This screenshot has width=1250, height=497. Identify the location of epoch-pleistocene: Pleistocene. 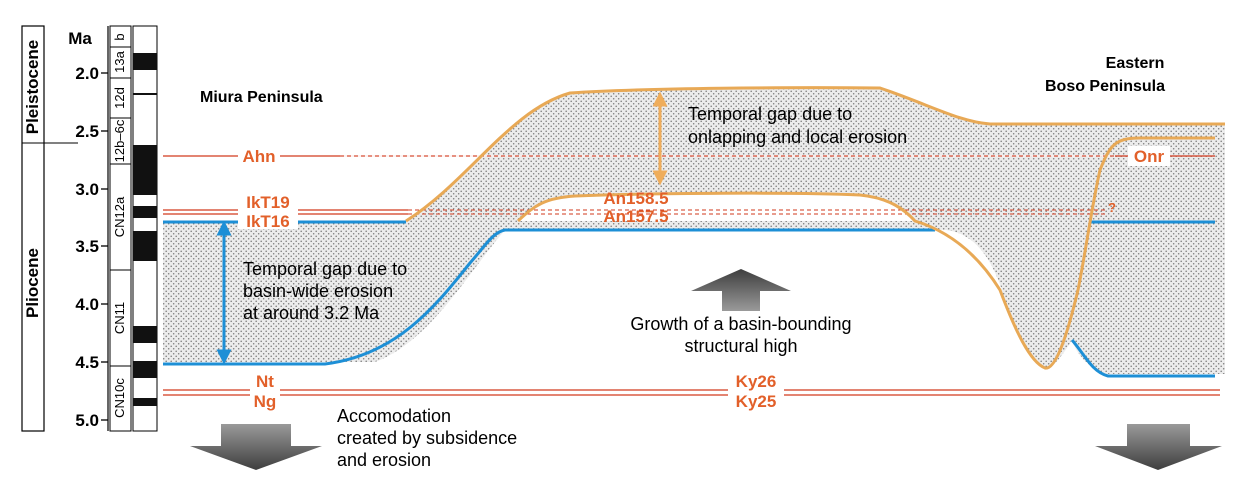
(32, 87).